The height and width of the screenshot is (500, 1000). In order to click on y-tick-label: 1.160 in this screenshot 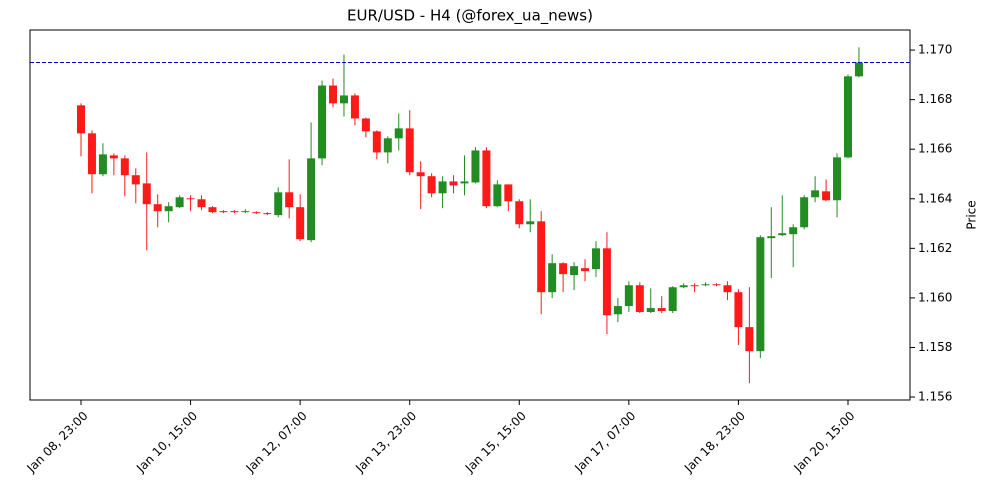, I will do `click(935, 297)`.